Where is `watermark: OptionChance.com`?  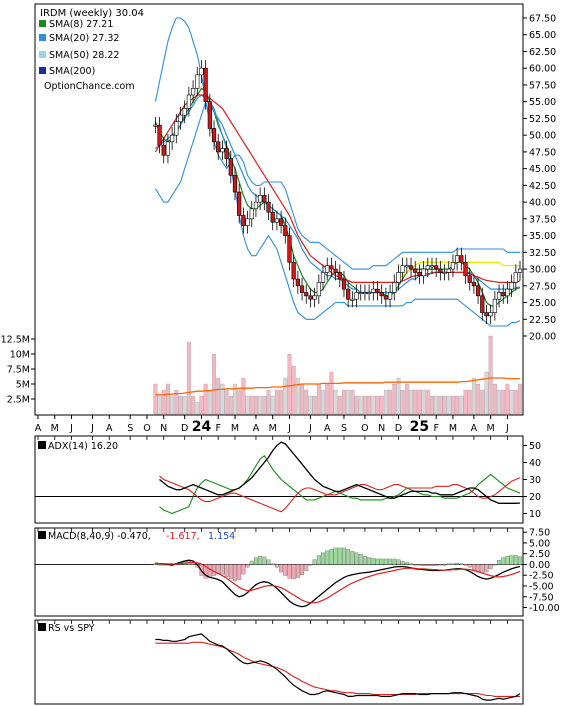
watermark: OptionChance.com is located at coordinates (89, 86).